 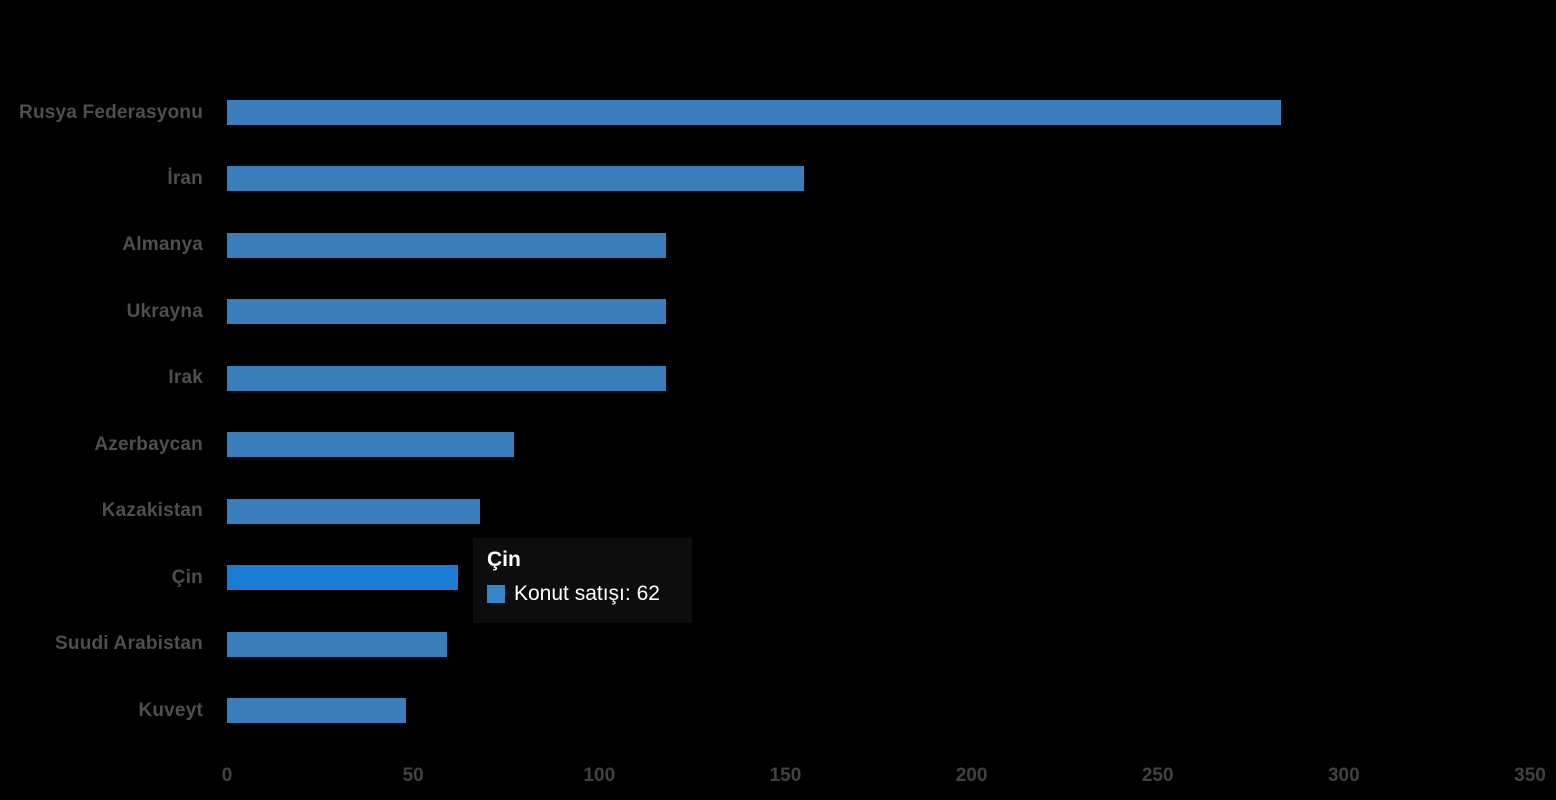 I want to click on tooltip: Çin Konut satışı: 62, so click(x=582, y=580).